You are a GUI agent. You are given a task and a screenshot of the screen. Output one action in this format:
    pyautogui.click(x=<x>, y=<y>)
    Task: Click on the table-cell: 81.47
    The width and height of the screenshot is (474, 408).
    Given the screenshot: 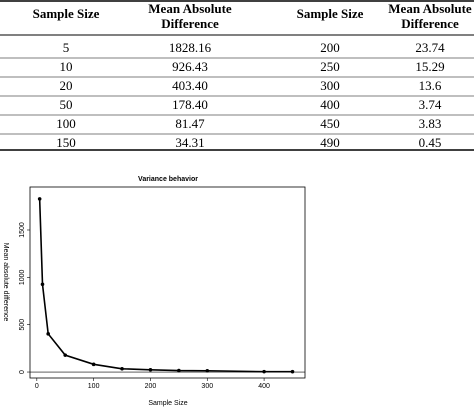 What is the action you would take?
    pyautogui.click(x=190, y=123)
    